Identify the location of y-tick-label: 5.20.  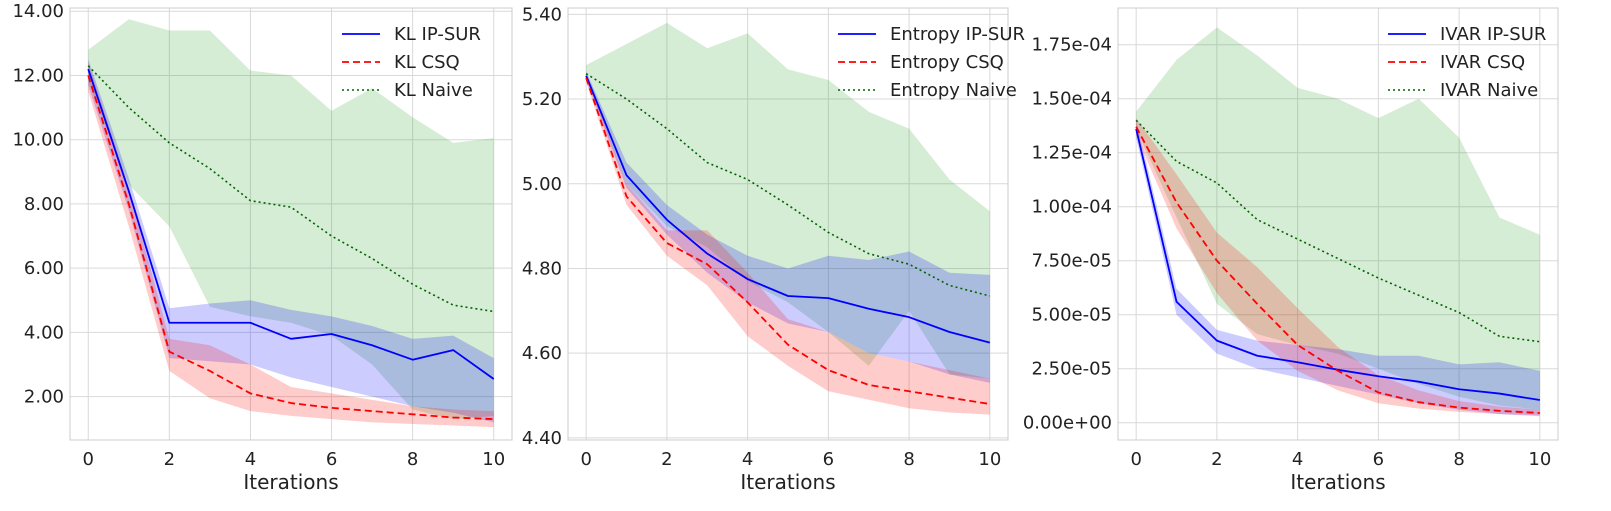
(542, 99).